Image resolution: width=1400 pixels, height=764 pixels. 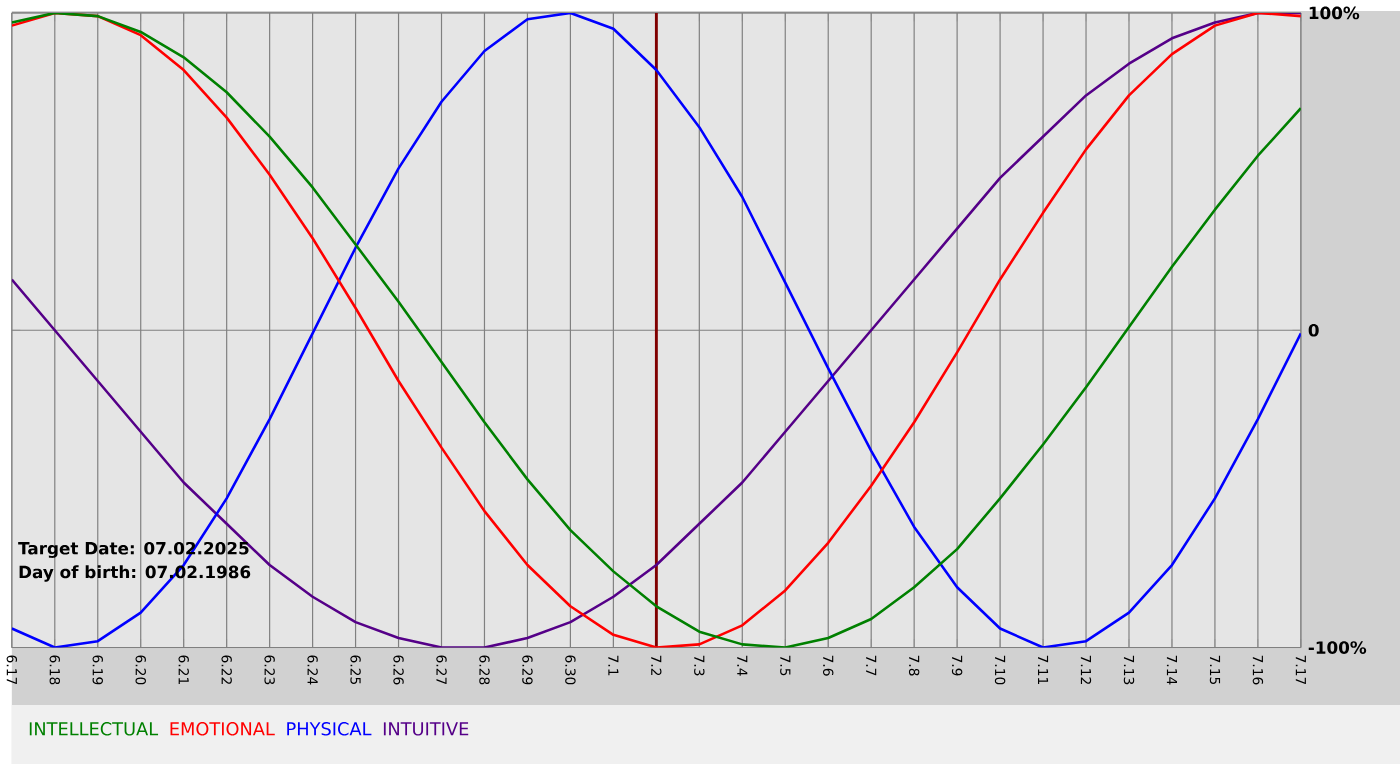 I want to click on text: INTUITIVE, so click(x=426, y=729).